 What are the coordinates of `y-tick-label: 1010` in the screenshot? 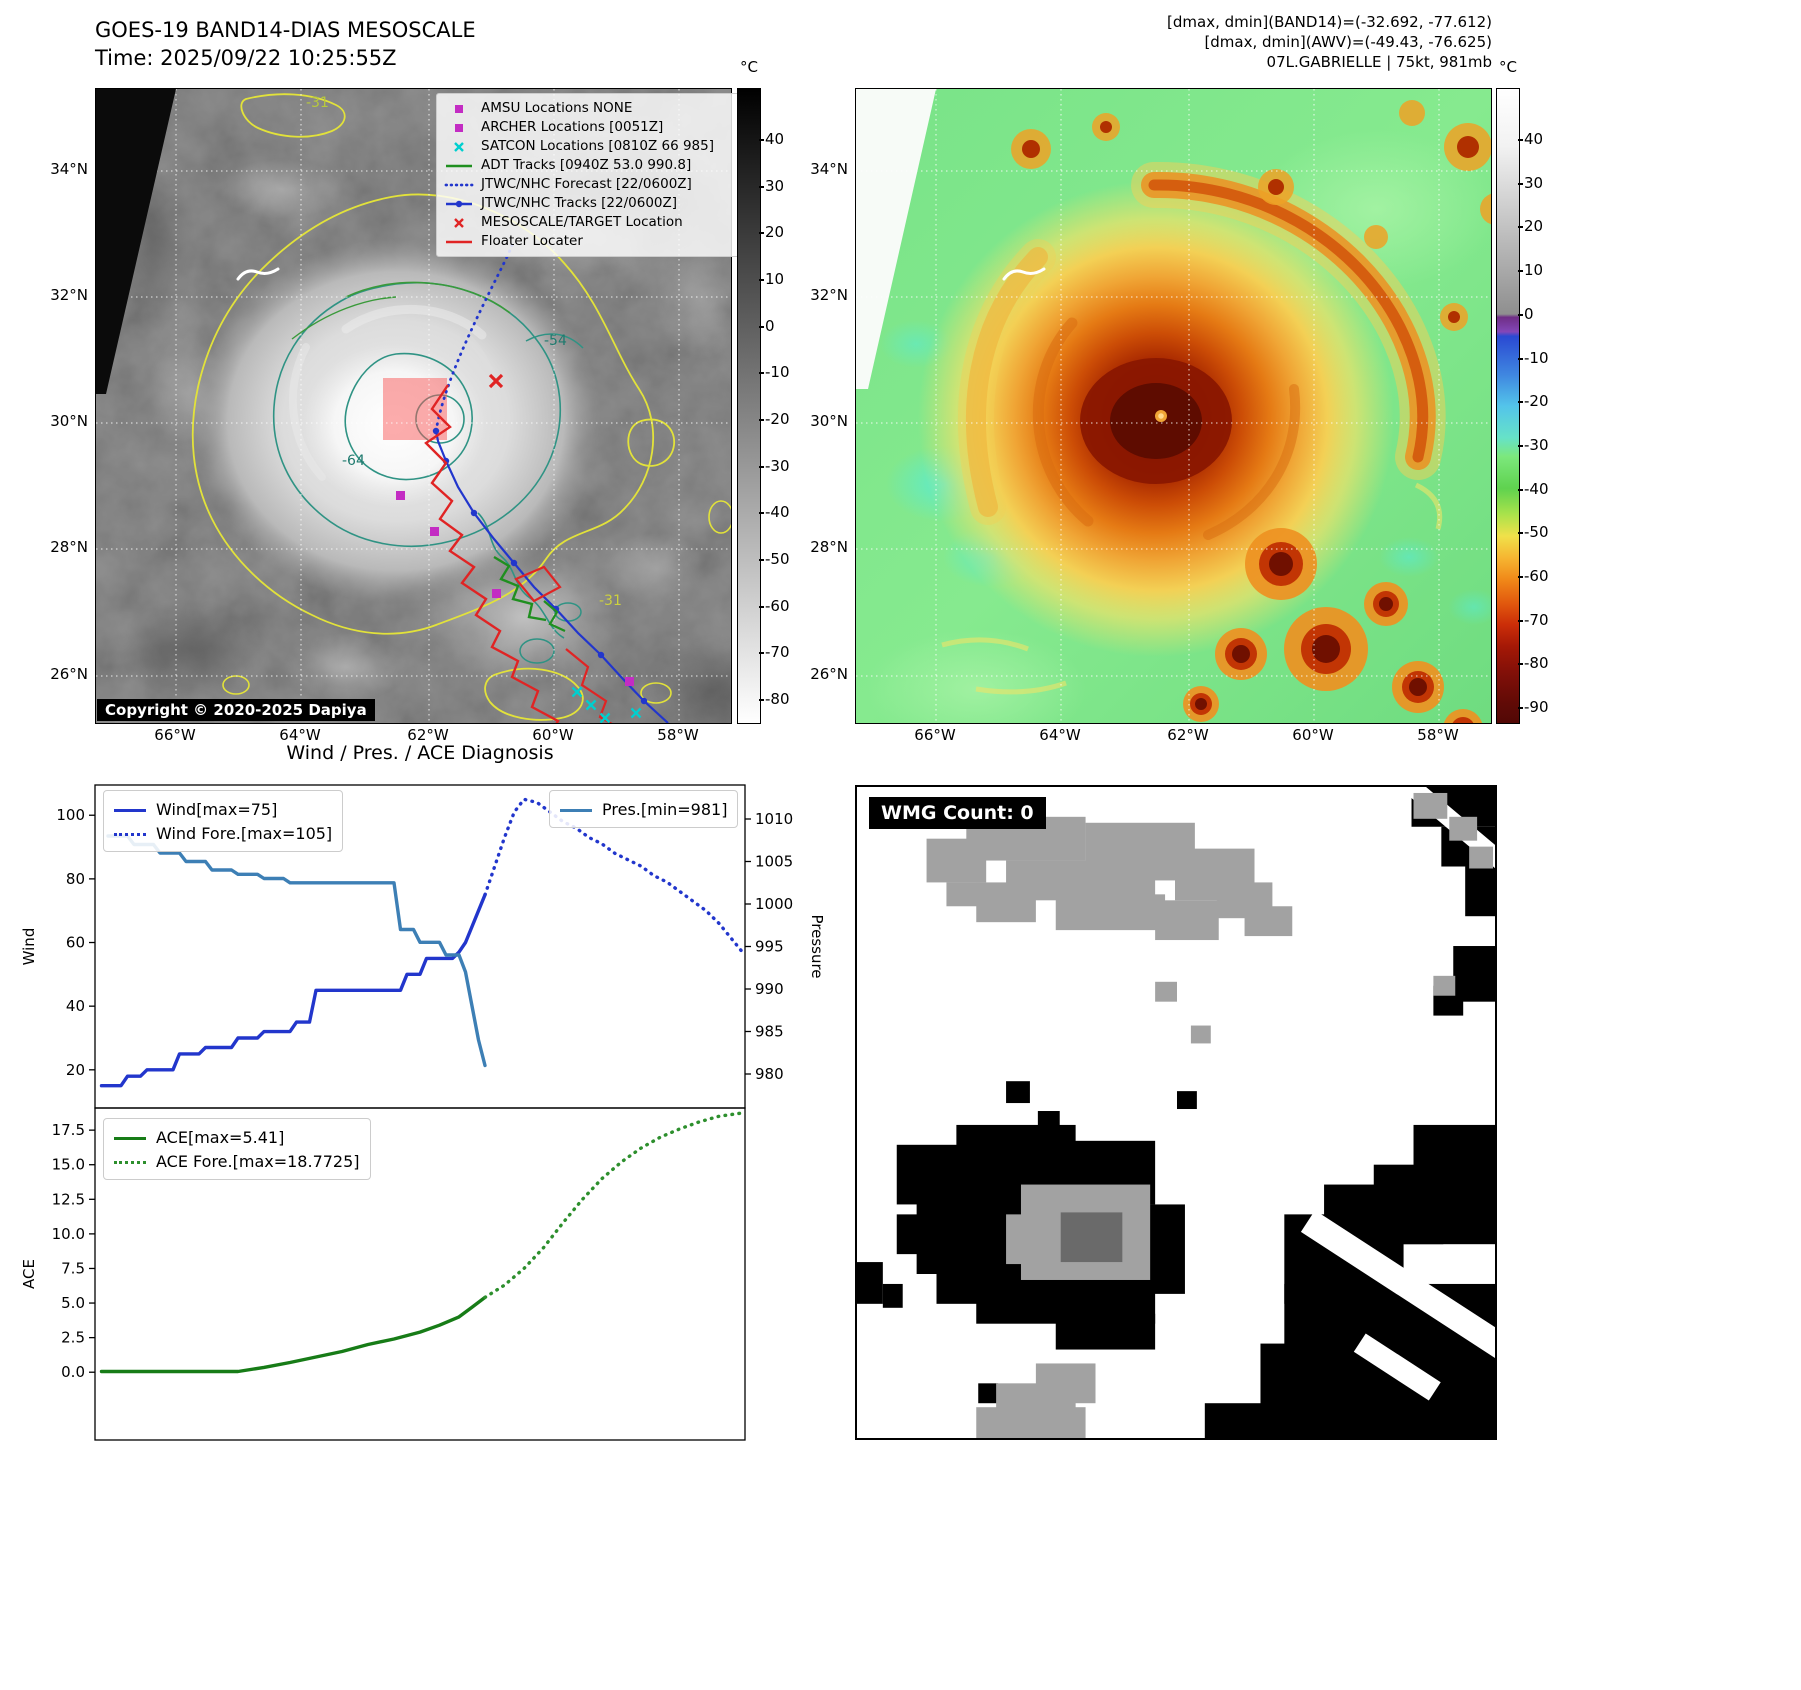 It's located at (774, 819).